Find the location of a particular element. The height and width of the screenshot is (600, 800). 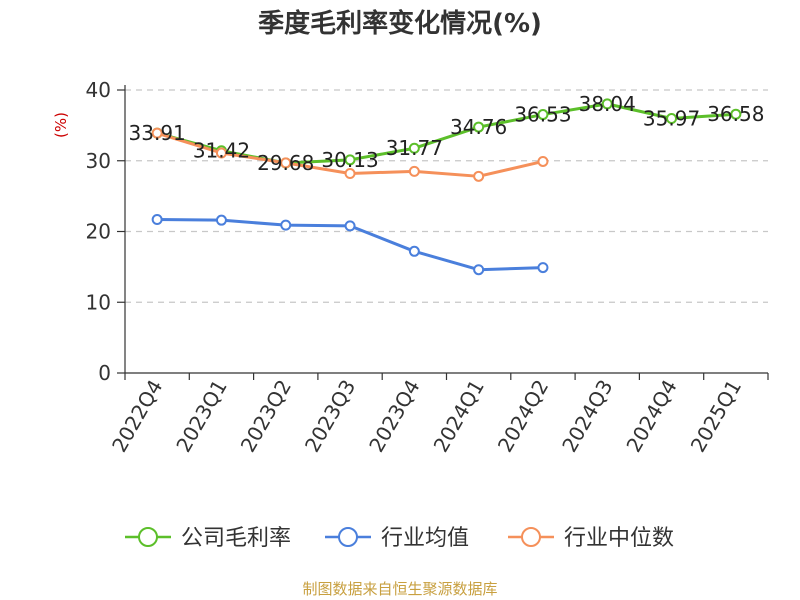

data-label: 36.53 is located at coordinates (542, 115).